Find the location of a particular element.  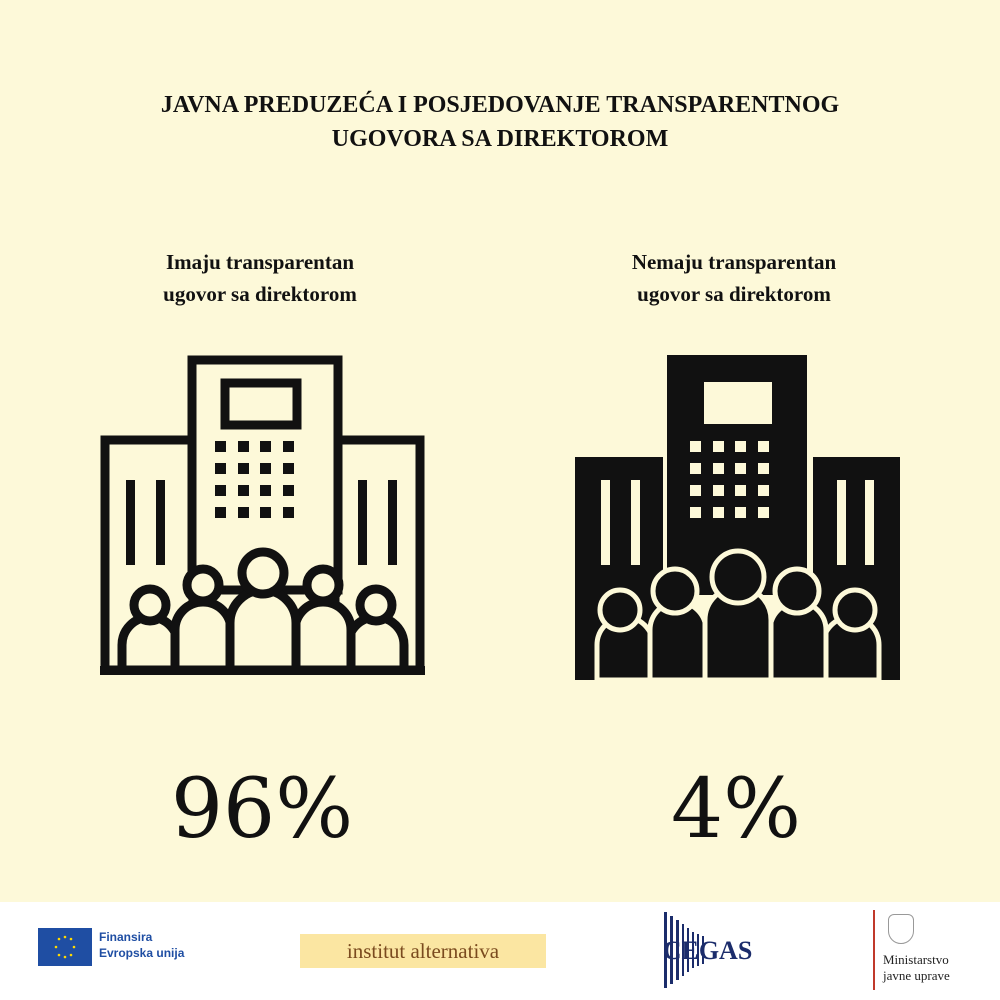

ministry-divider is located at coordinates (874, 950).